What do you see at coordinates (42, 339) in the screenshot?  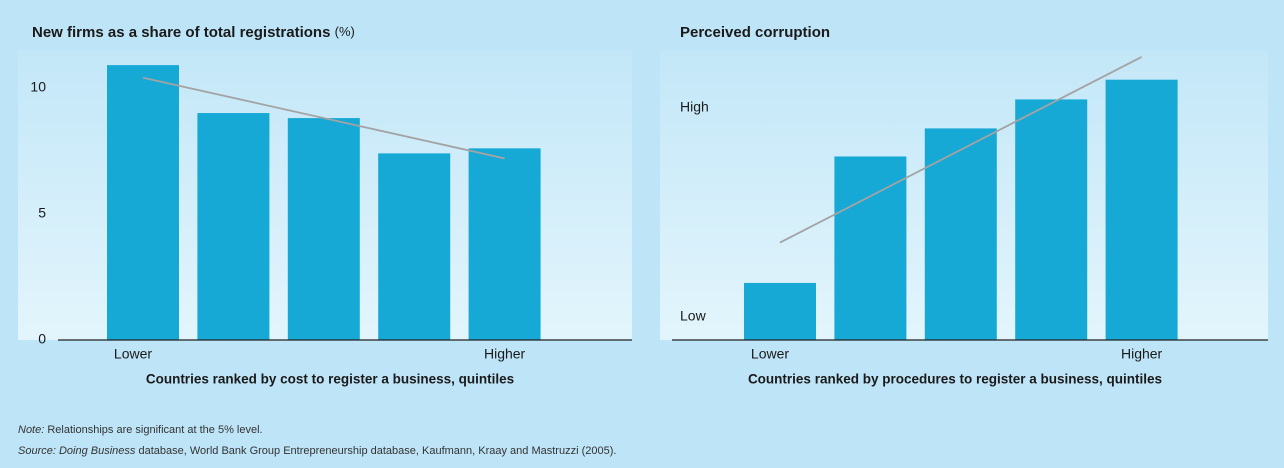 I see `y-tick-label: 0` at bounding box center [42, 339].